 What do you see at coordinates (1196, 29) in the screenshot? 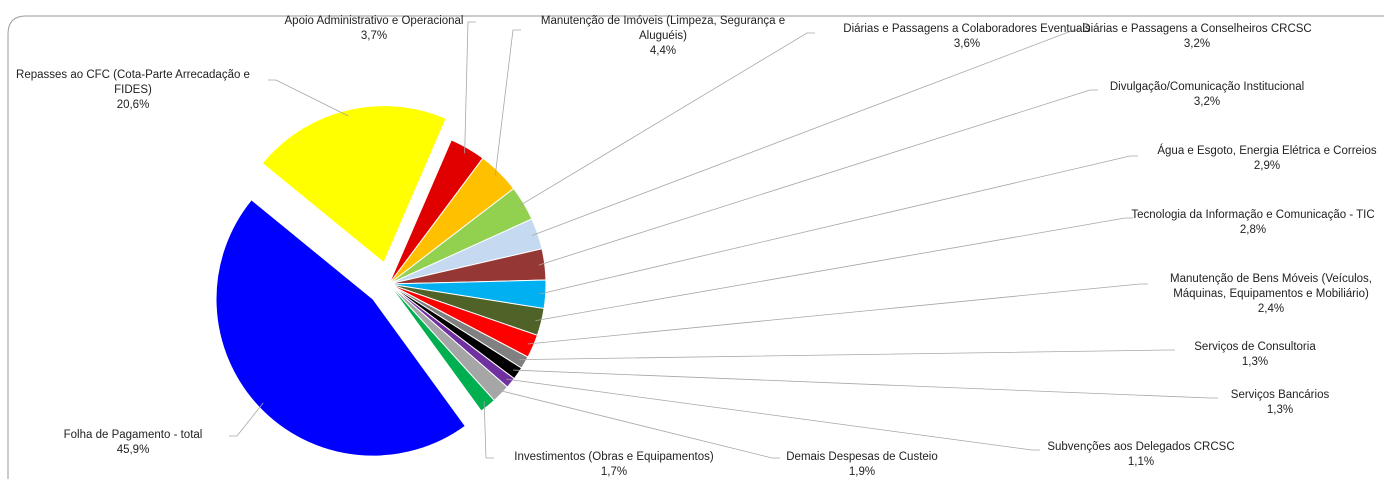
I see `slice-label-line: Diárias e Passagens a Conselheiros CRCSC` at bounding box center [1196, 29].